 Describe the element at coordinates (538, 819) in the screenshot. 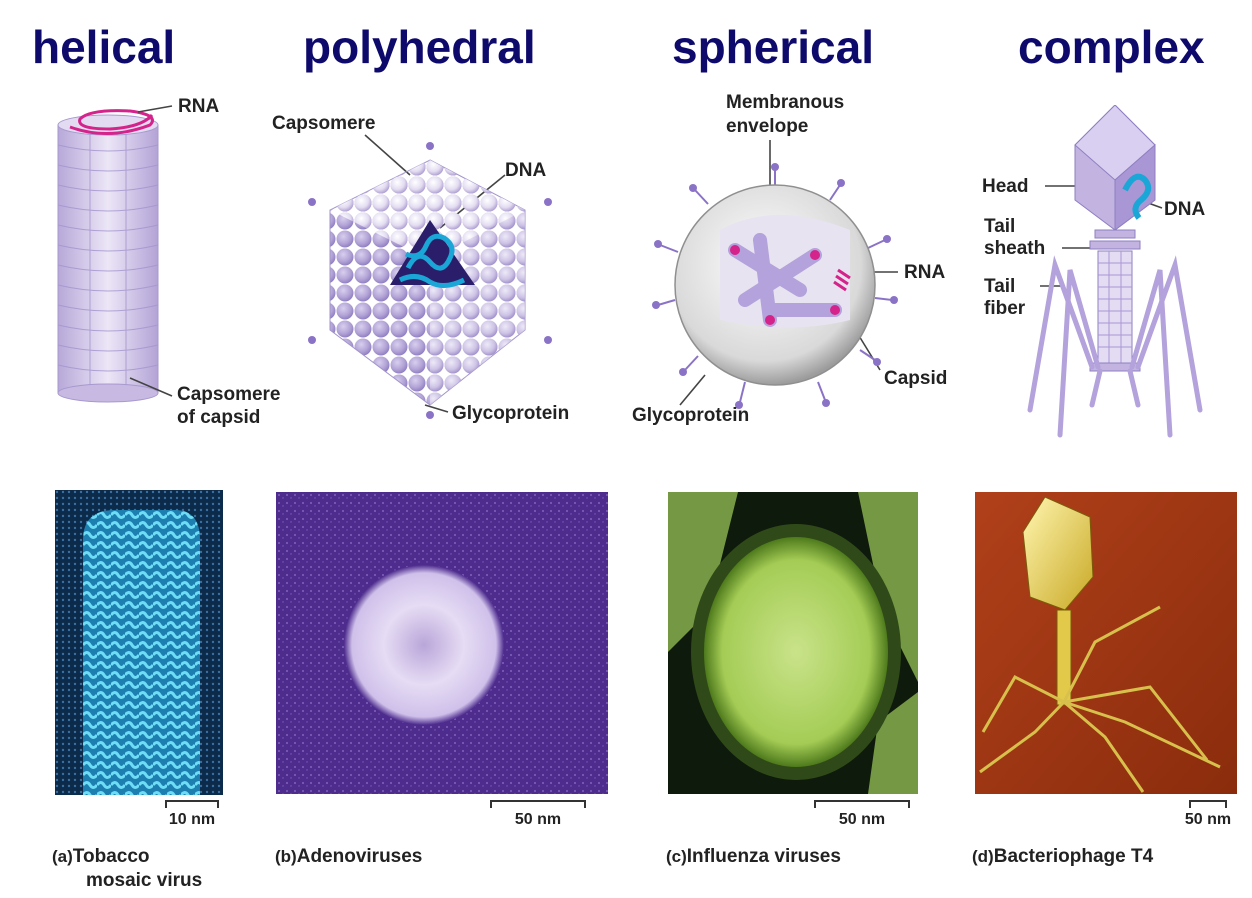

I see `scale-bar-b-label: 50 nm` at that location.